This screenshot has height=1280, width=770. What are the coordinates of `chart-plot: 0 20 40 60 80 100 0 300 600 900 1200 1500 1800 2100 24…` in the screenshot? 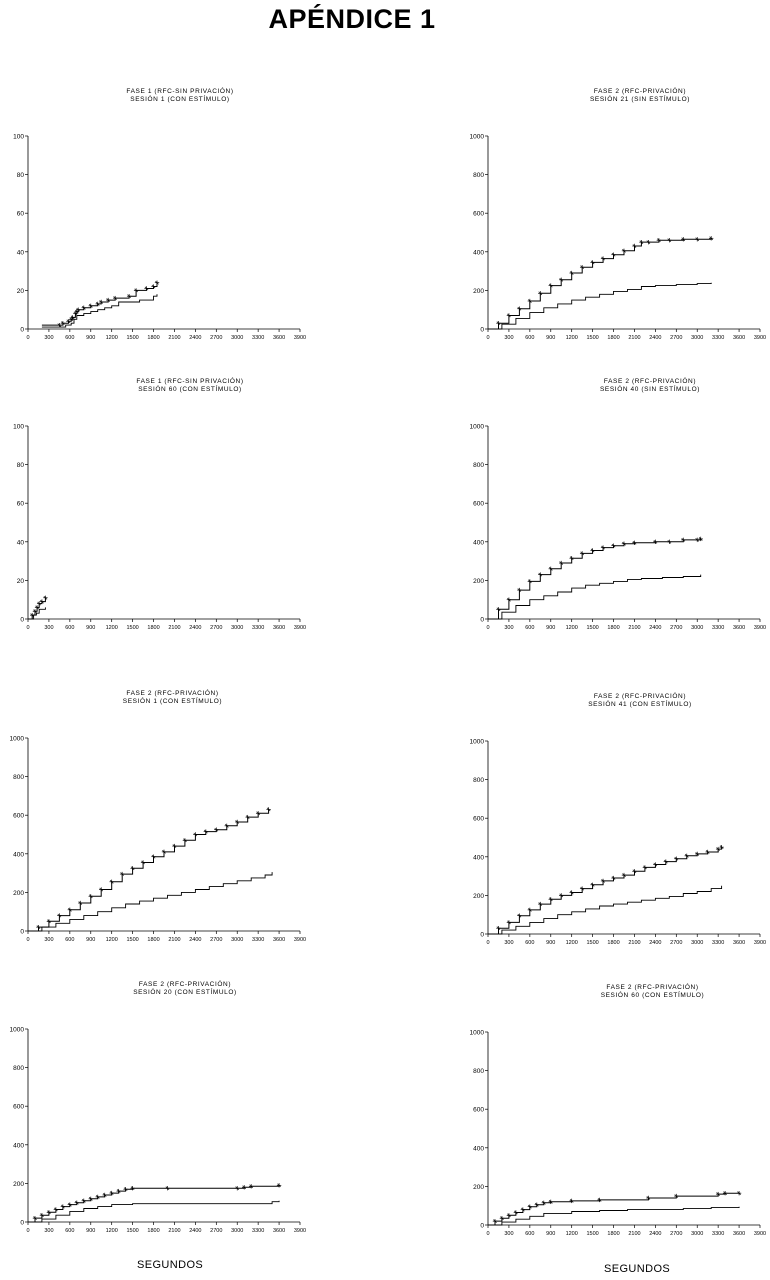 It's located at (159, 238).